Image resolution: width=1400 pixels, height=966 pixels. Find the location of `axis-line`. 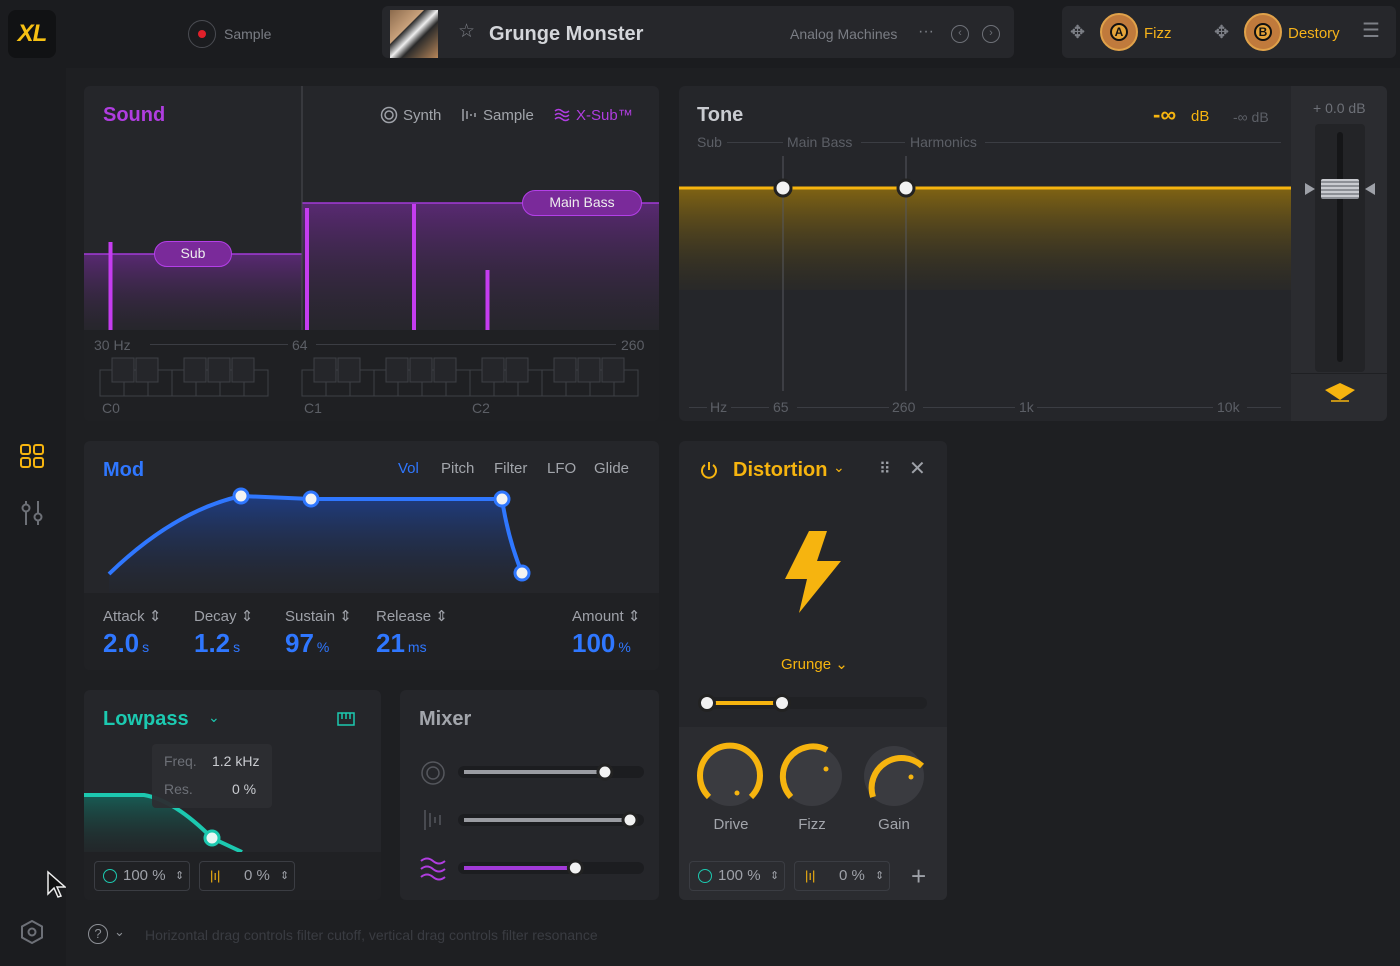

axis-line is located at coordinates (1264, 407).